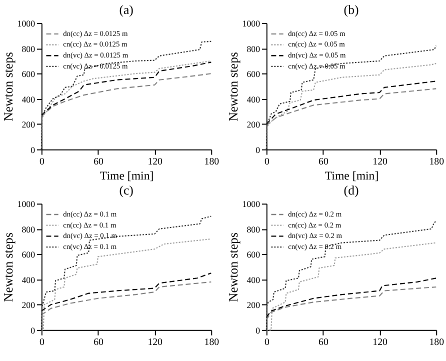 The height and width of the screenshot is (361, 446). Describe the element at coordinates (126, 191) in the screenshot. I see `chart-title: (c)` at that location.